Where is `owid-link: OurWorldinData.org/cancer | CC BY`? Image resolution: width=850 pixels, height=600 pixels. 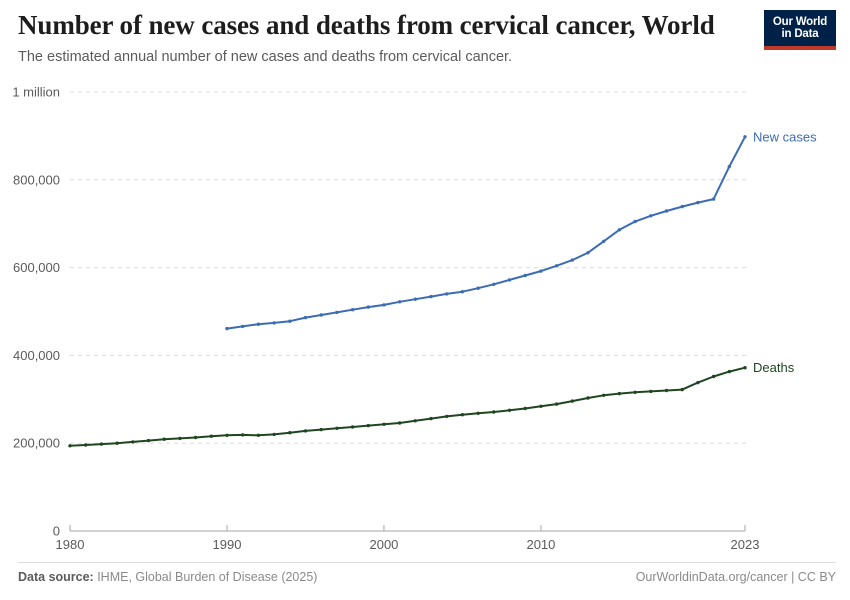
owid-link: OurWorldinData.org/cancer | CC BY is located at coordinates (735, 577).